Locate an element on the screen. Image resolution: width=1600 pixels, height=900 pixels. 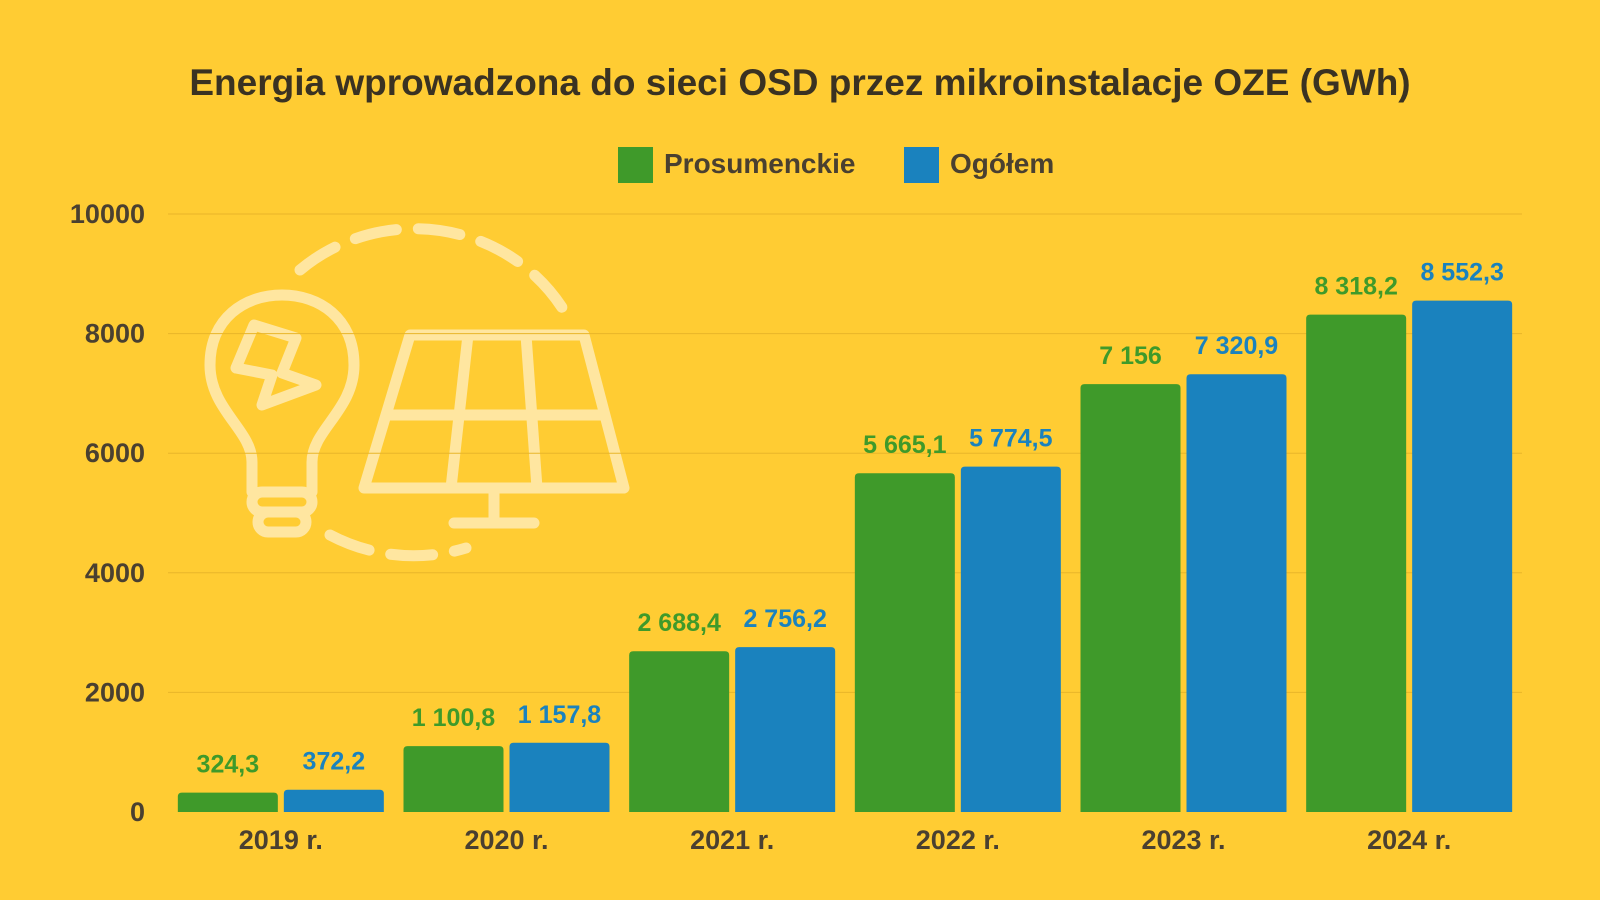
legend: Prosumenckie Ogółem is located at coordinates (836, 165).